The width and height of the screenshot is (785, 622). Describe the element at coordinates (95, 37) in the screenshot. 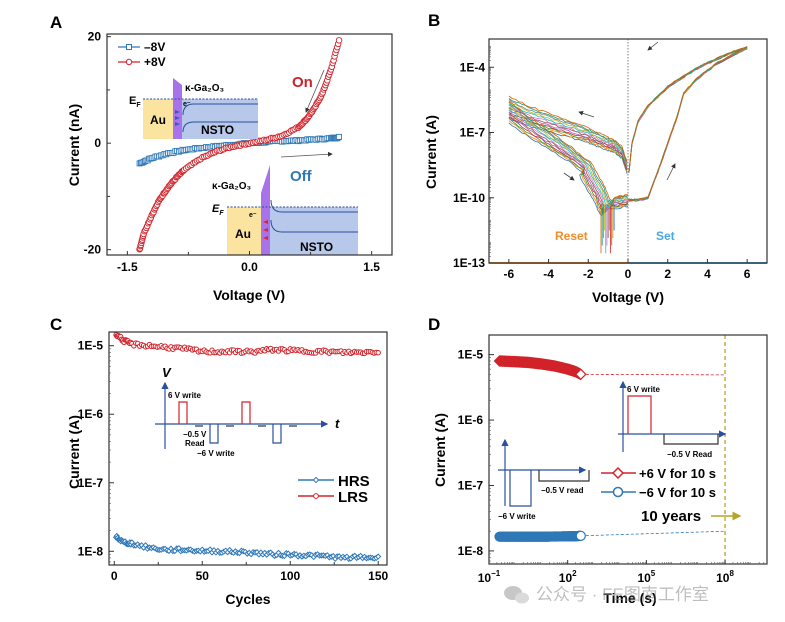

I see `y-tick-label: 20` at that location.